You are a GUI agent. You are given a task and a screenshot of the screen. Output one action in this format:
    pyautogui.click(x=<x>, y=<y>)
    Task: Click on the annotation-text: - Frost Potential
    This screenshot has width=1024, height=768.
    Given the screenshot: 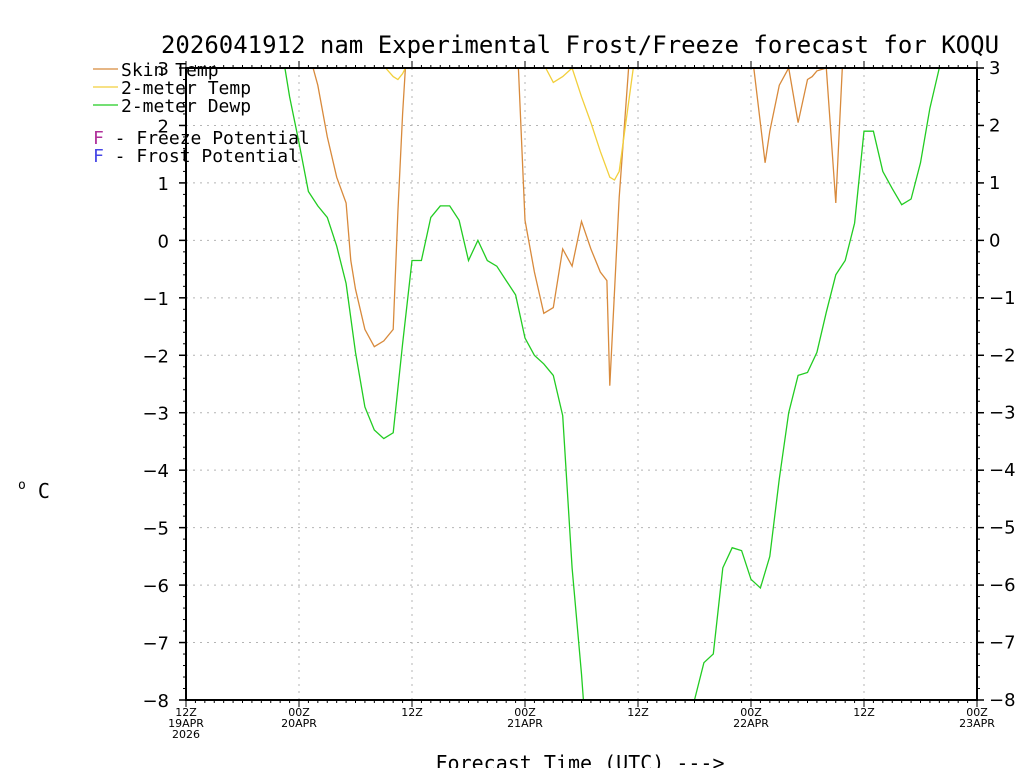 What is the action you would take?
    pyautogui.click(x=201, y=156)
    